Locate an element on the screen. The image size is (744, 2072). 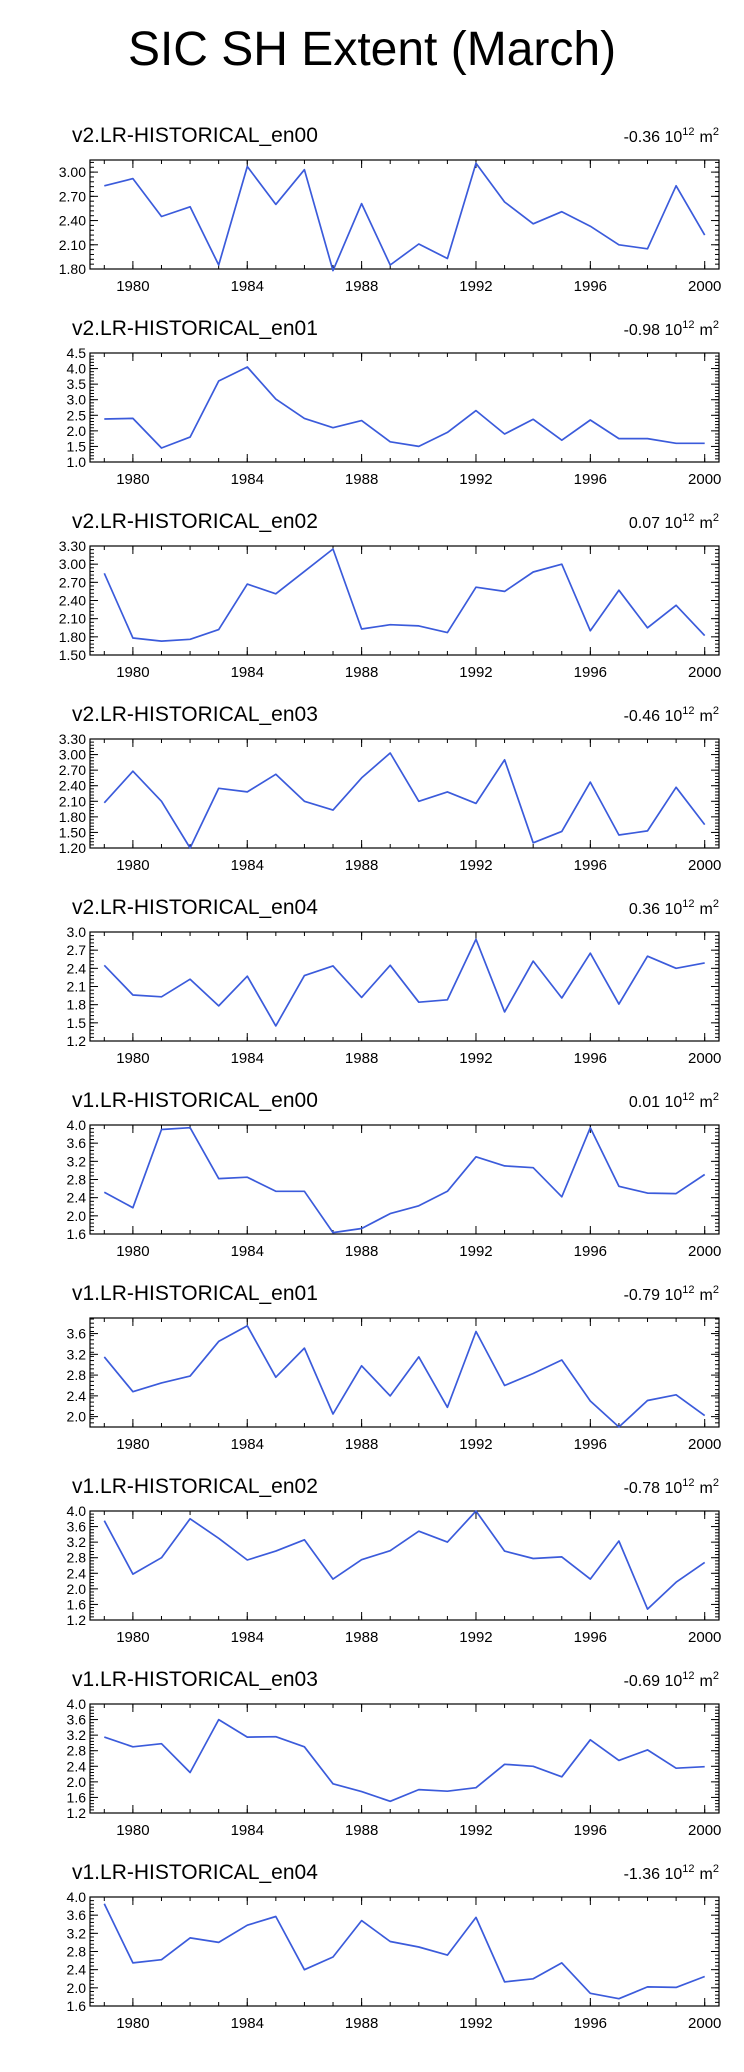
y-tick-label: 1.80 is located at coordinates (72, 637).